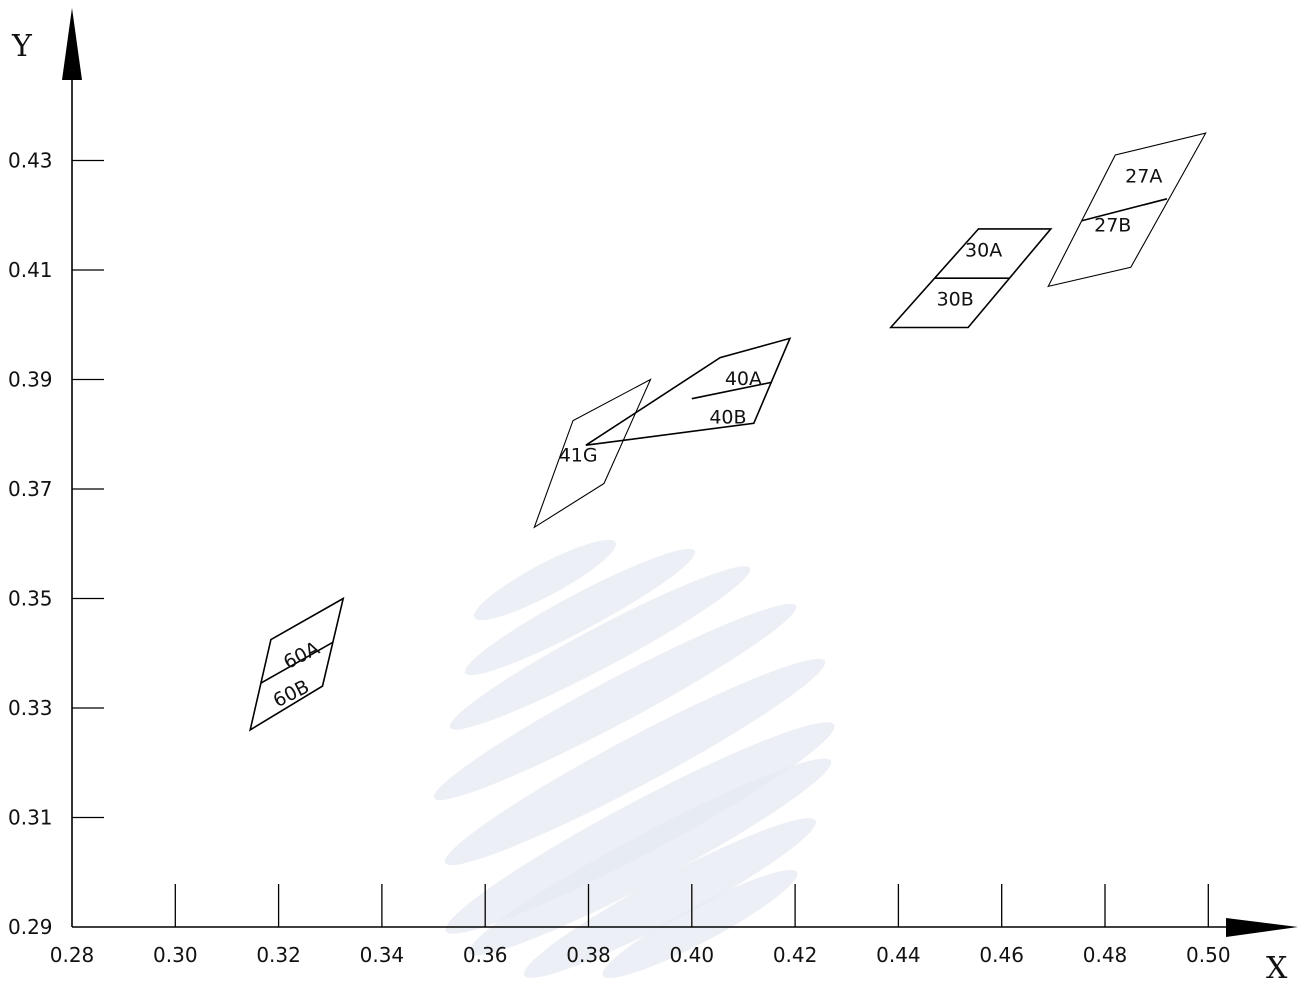 The image size is (1304, 983). Describe the element at coordinates (301, 655) in the screenshot. I see `region-label-a: 60A` at that location.